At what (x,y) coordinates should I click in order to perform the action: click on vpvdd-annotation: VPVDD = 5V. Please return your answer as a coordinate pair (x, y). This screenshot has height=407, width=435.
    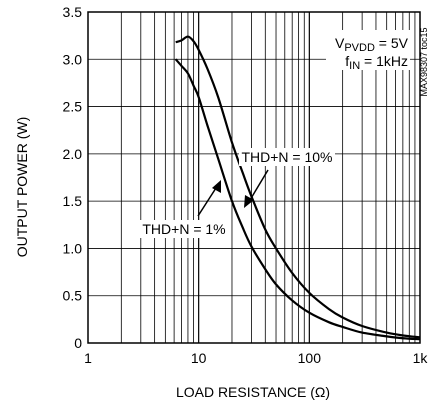
    Looking at the image, I should click on (372, 44).